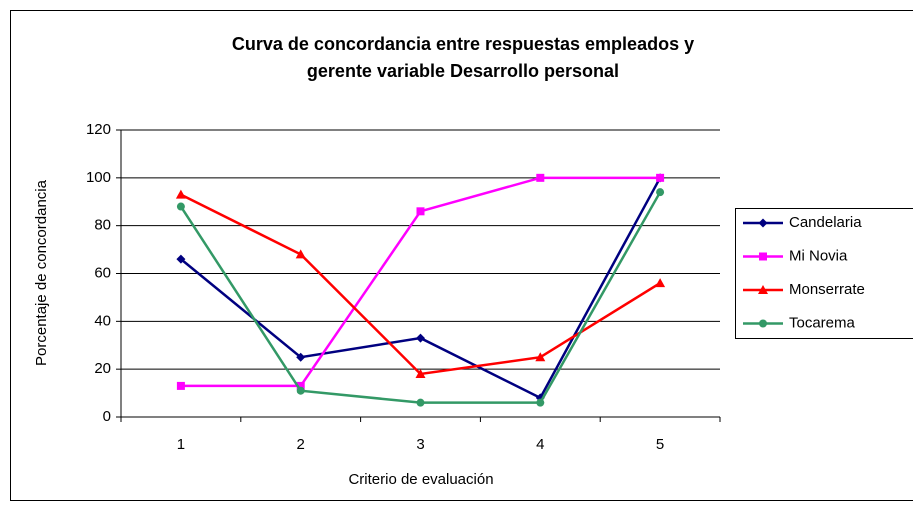  What do you see at coordinates (98, 129) in the screenshot?
I see `y-tick-label: 120` at bounding box center [98, 129].